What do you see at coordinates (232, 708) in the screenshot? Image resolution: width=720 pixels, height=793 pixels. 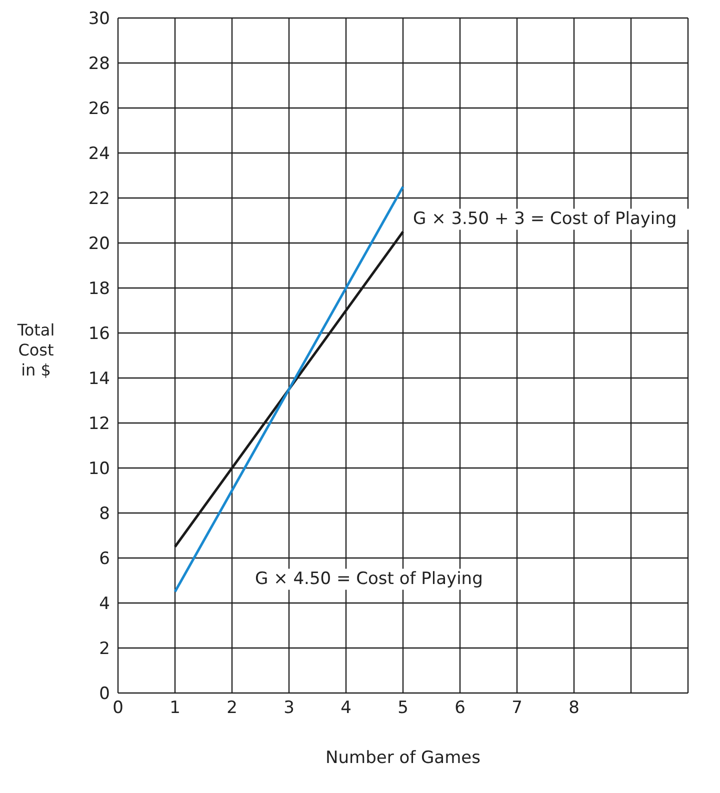 I see `x-tick-label: 2` at bounding box center [232, 708].